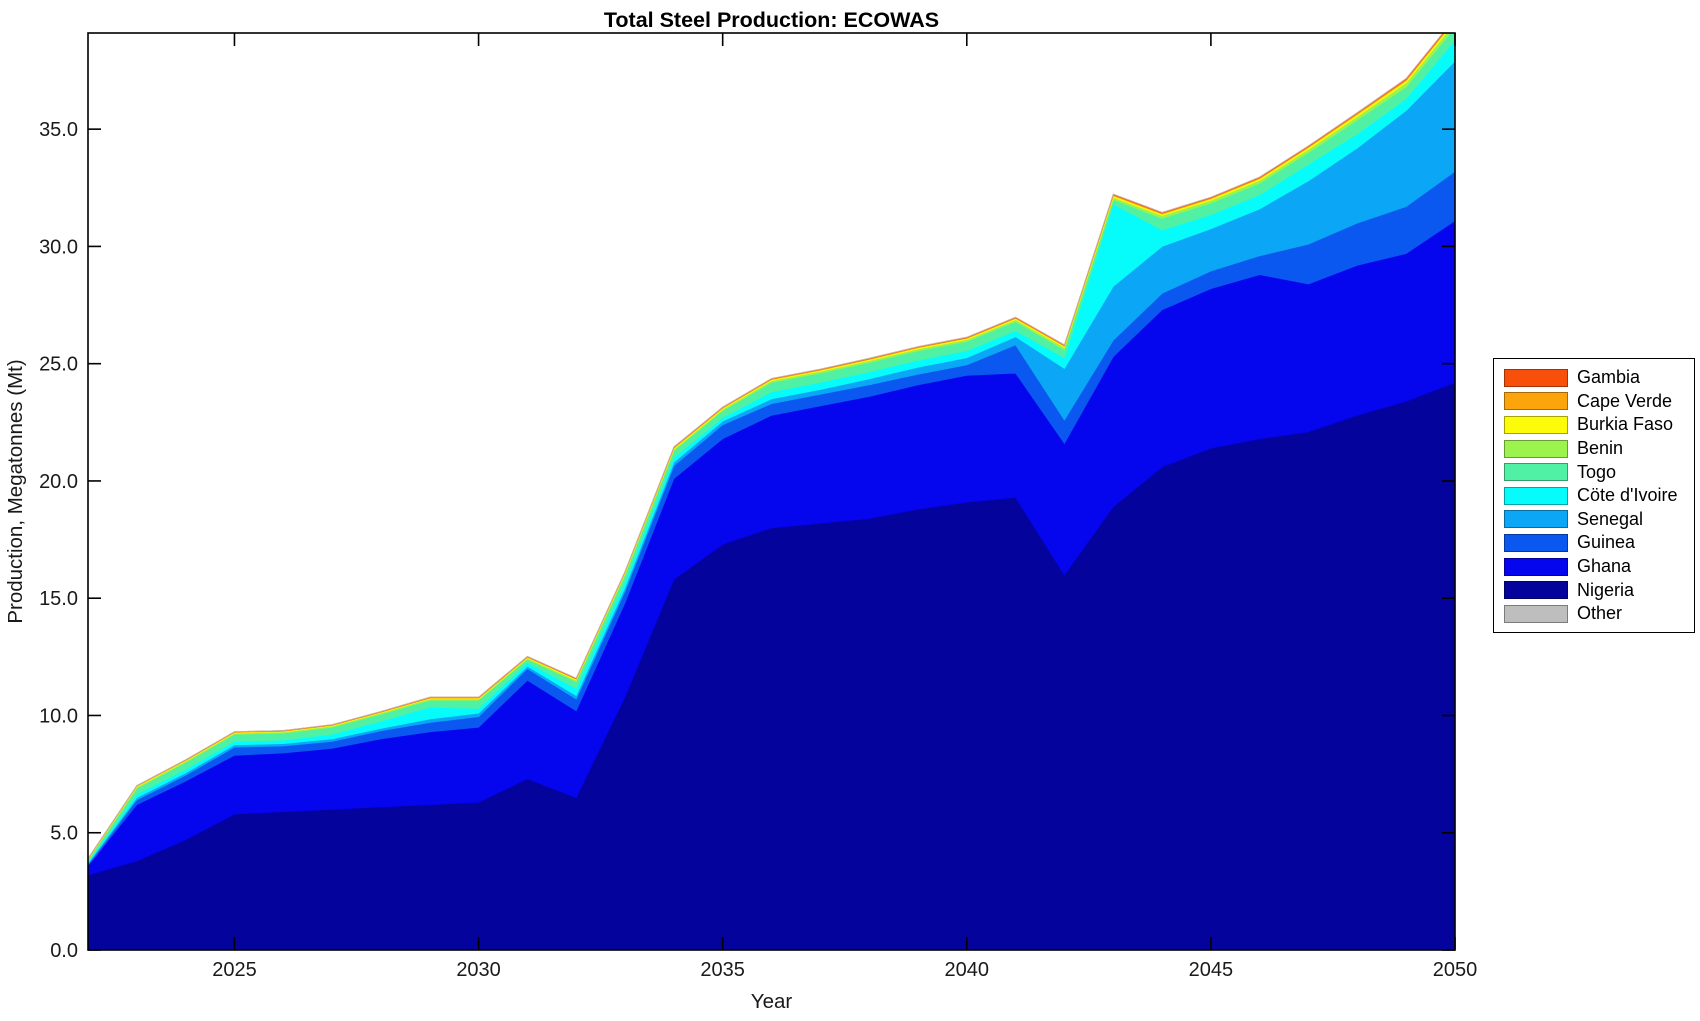 The height and width of the screenshot is (1021, 1700). I want to click on y-tick-label: 25.0, so click(58, 365).